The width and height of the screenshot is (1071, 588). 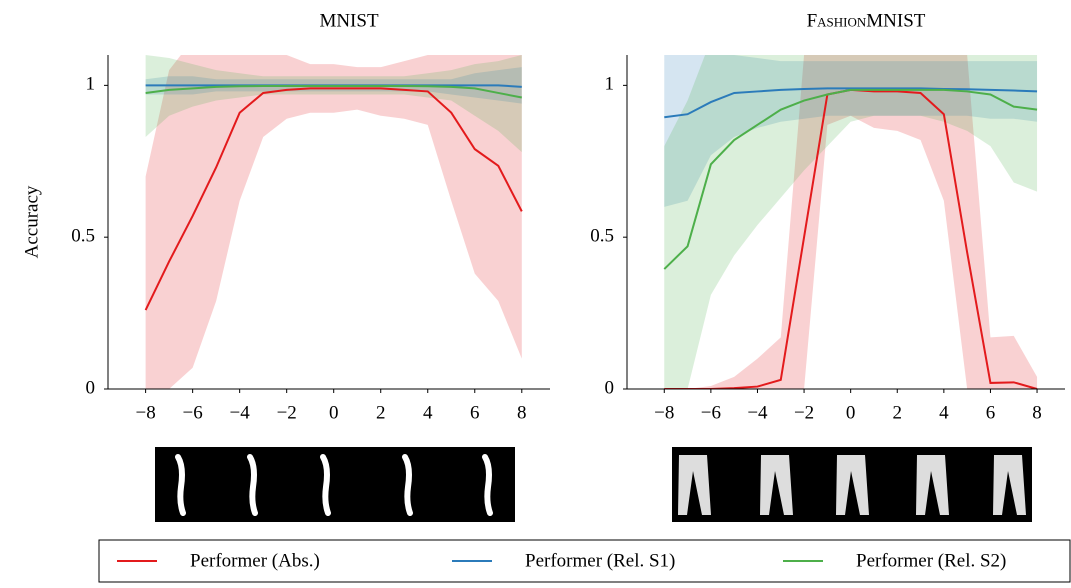 What do you see at coordinates (349, 20) in the screenshot?
I see `chart-title: MNIST` at bounding box center [349, 20].